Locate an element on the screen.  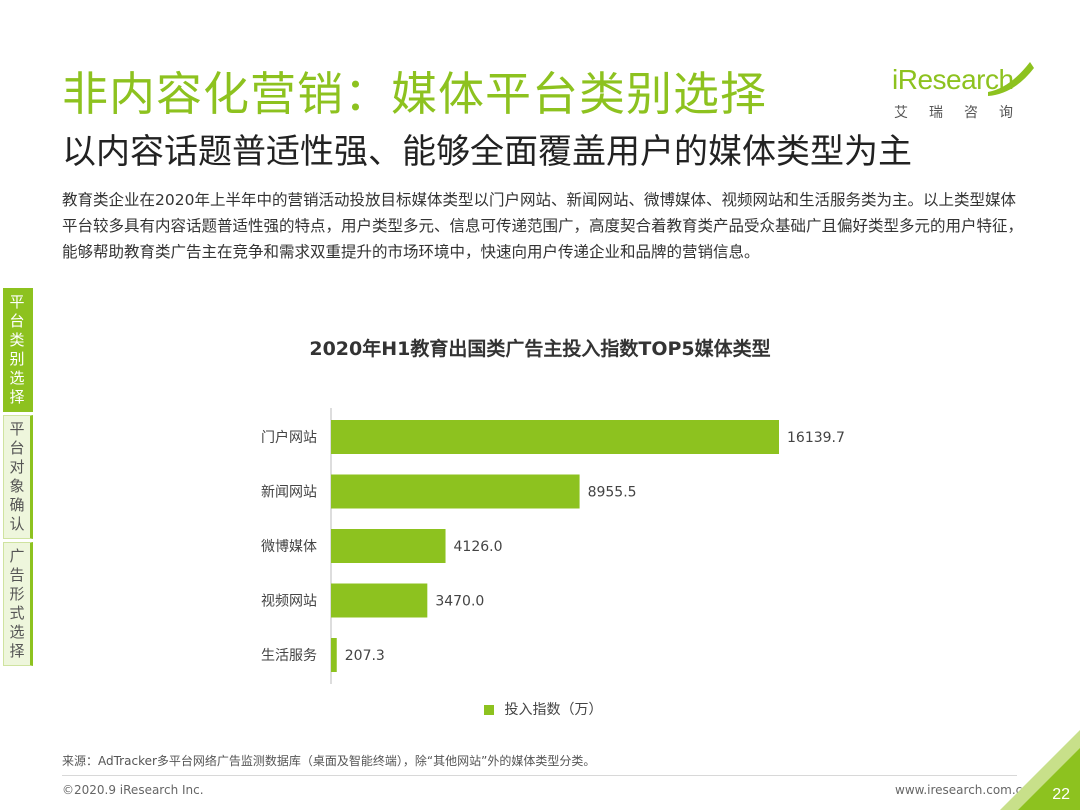
website-link: www.iresearch.com.cn is located at coordinates (962, 790).